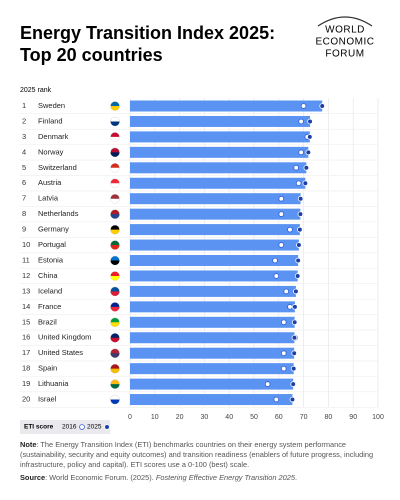 Image resolution: width=400 pixels, height=500 pixels. What do you see at coordinates (24, 213) in the screenshot?
I see `rank-label: 8` at bounding box center [24, 213].